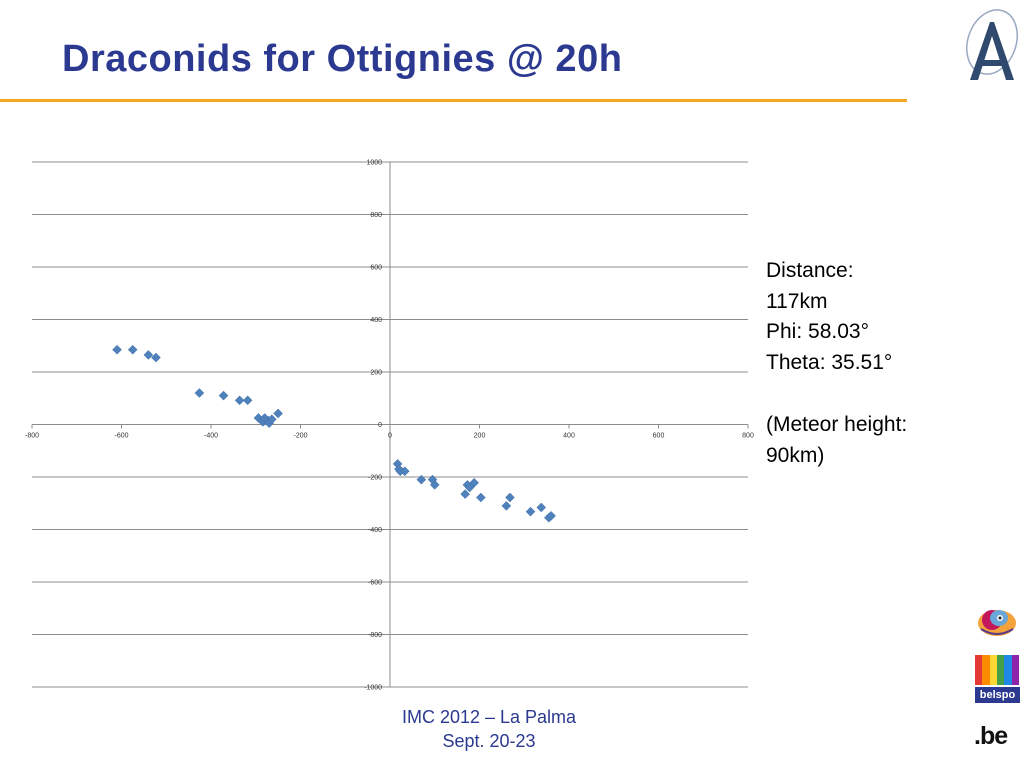  I want to click on dotbe-logo: .be, so click(991, 736).